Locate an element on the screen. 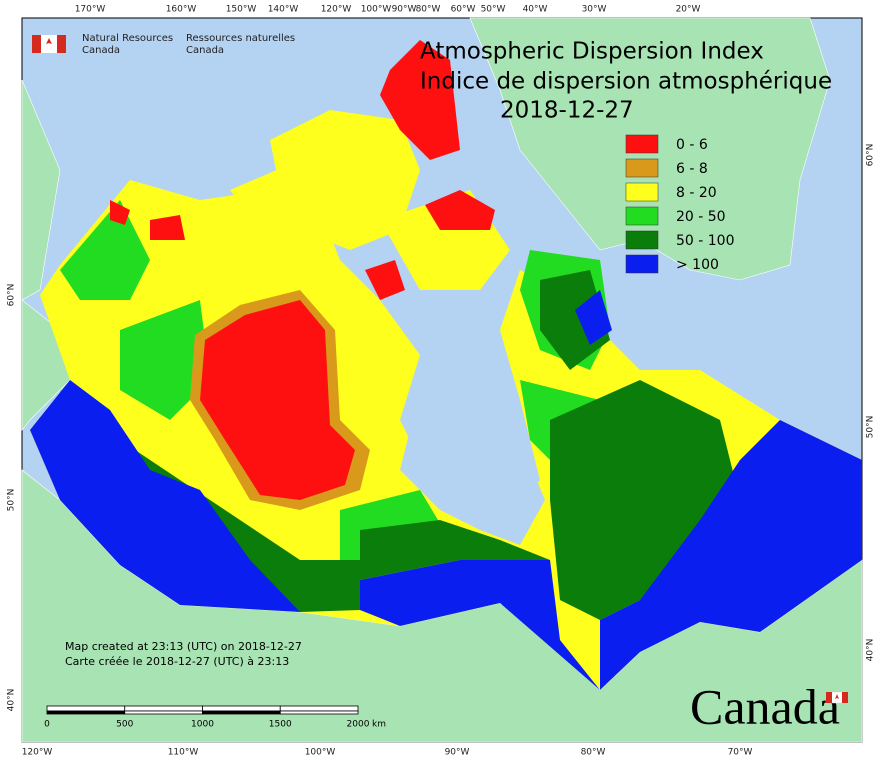  lon-label: 60°W is located at coordinates (463, 10).